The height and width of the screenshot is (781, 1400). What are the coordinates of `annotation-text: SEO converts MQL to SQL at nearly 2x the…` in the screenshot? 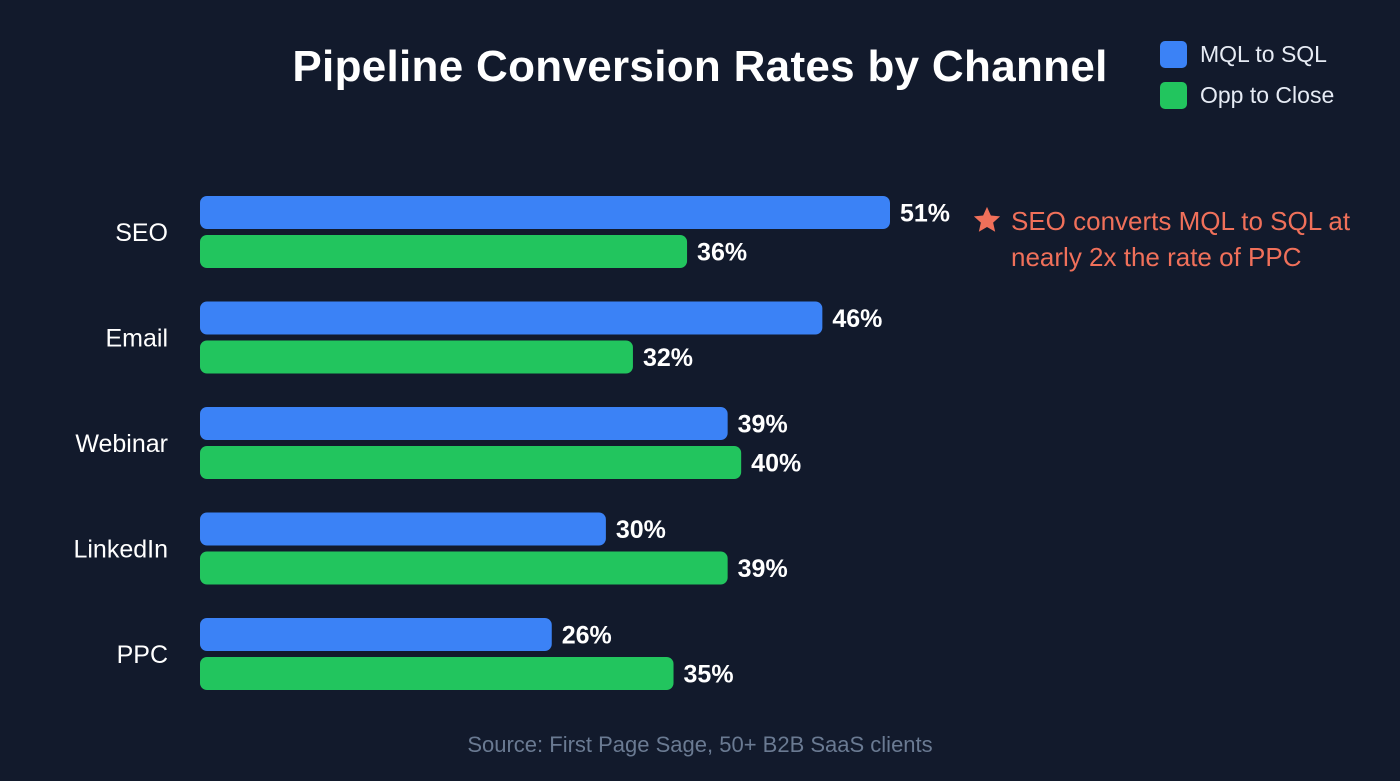 It's located at (1181, 239).